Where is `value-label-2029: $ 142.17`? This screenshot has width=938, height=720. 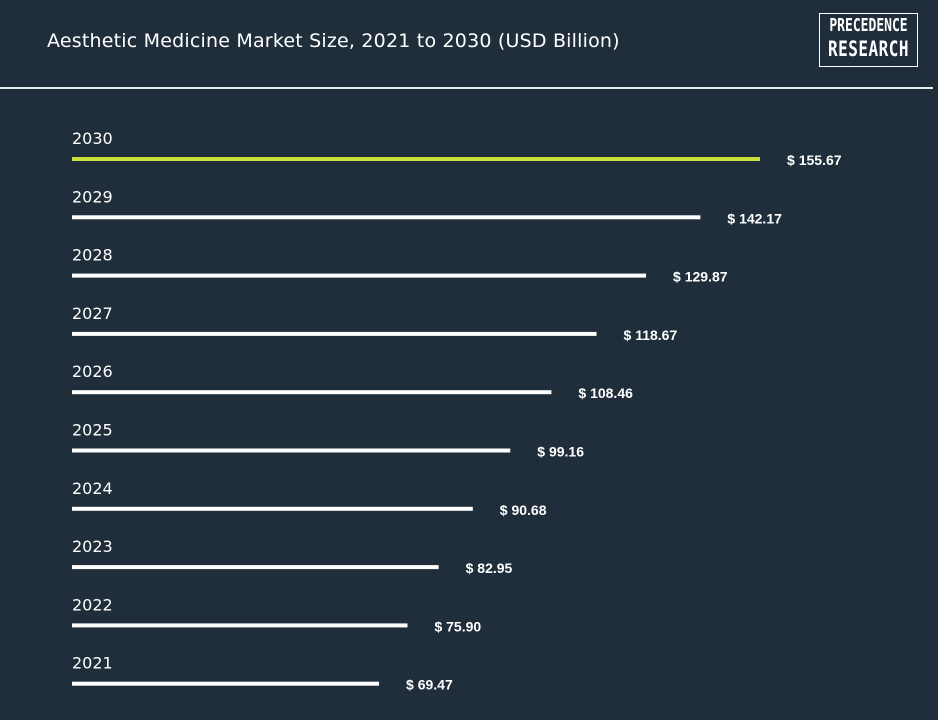 value-label-2029: $ 142.17 is located at coordinates (754, 218).